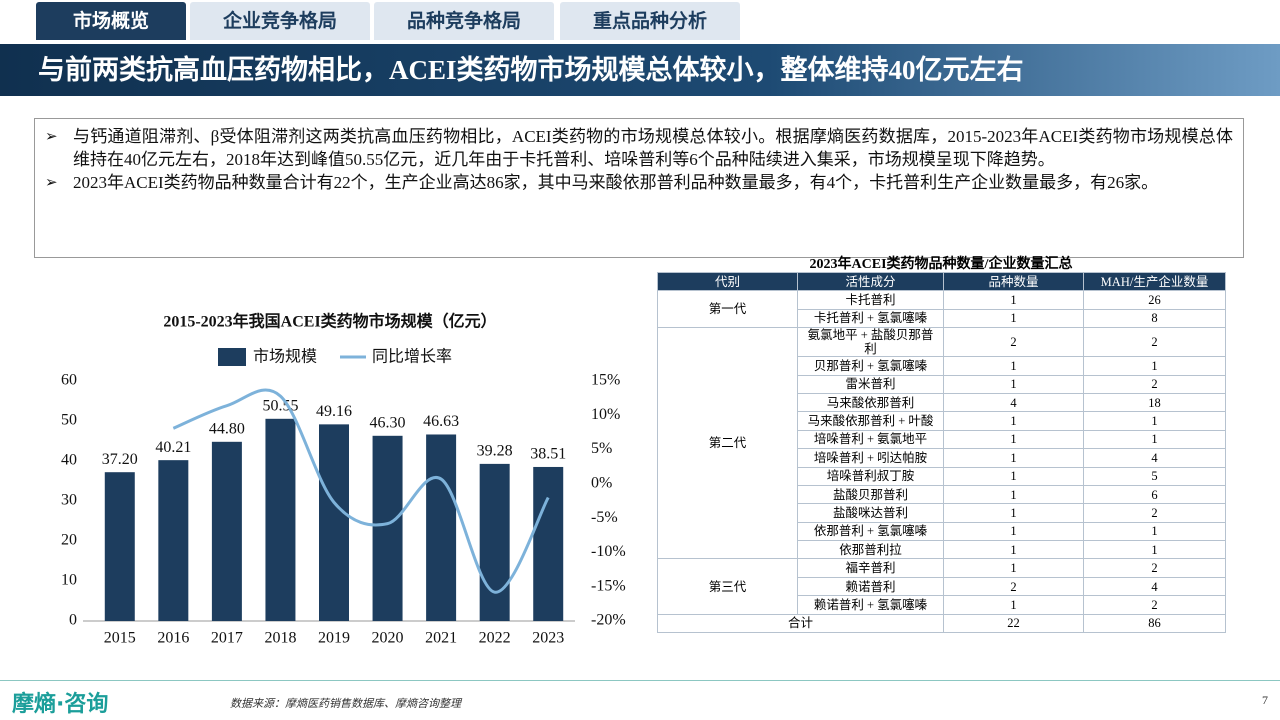  Describe the element at coordinates (60, 704) in the screenshot. I see `logo: 摩熵·咨询` at that location.